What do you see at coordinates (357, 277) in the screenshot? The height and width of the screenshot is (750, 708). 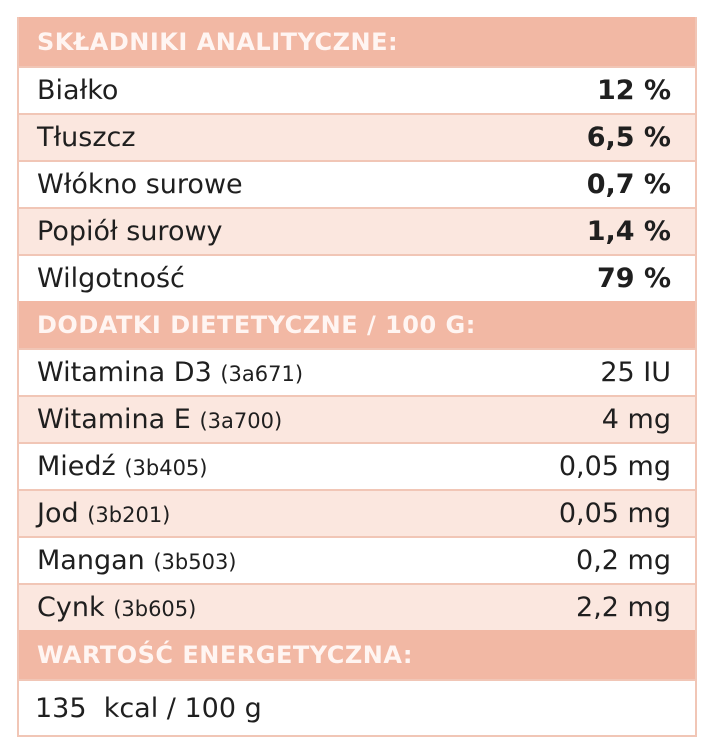 I see `table-row: Wilgotność 79 %` at bounding box center [357, 277].